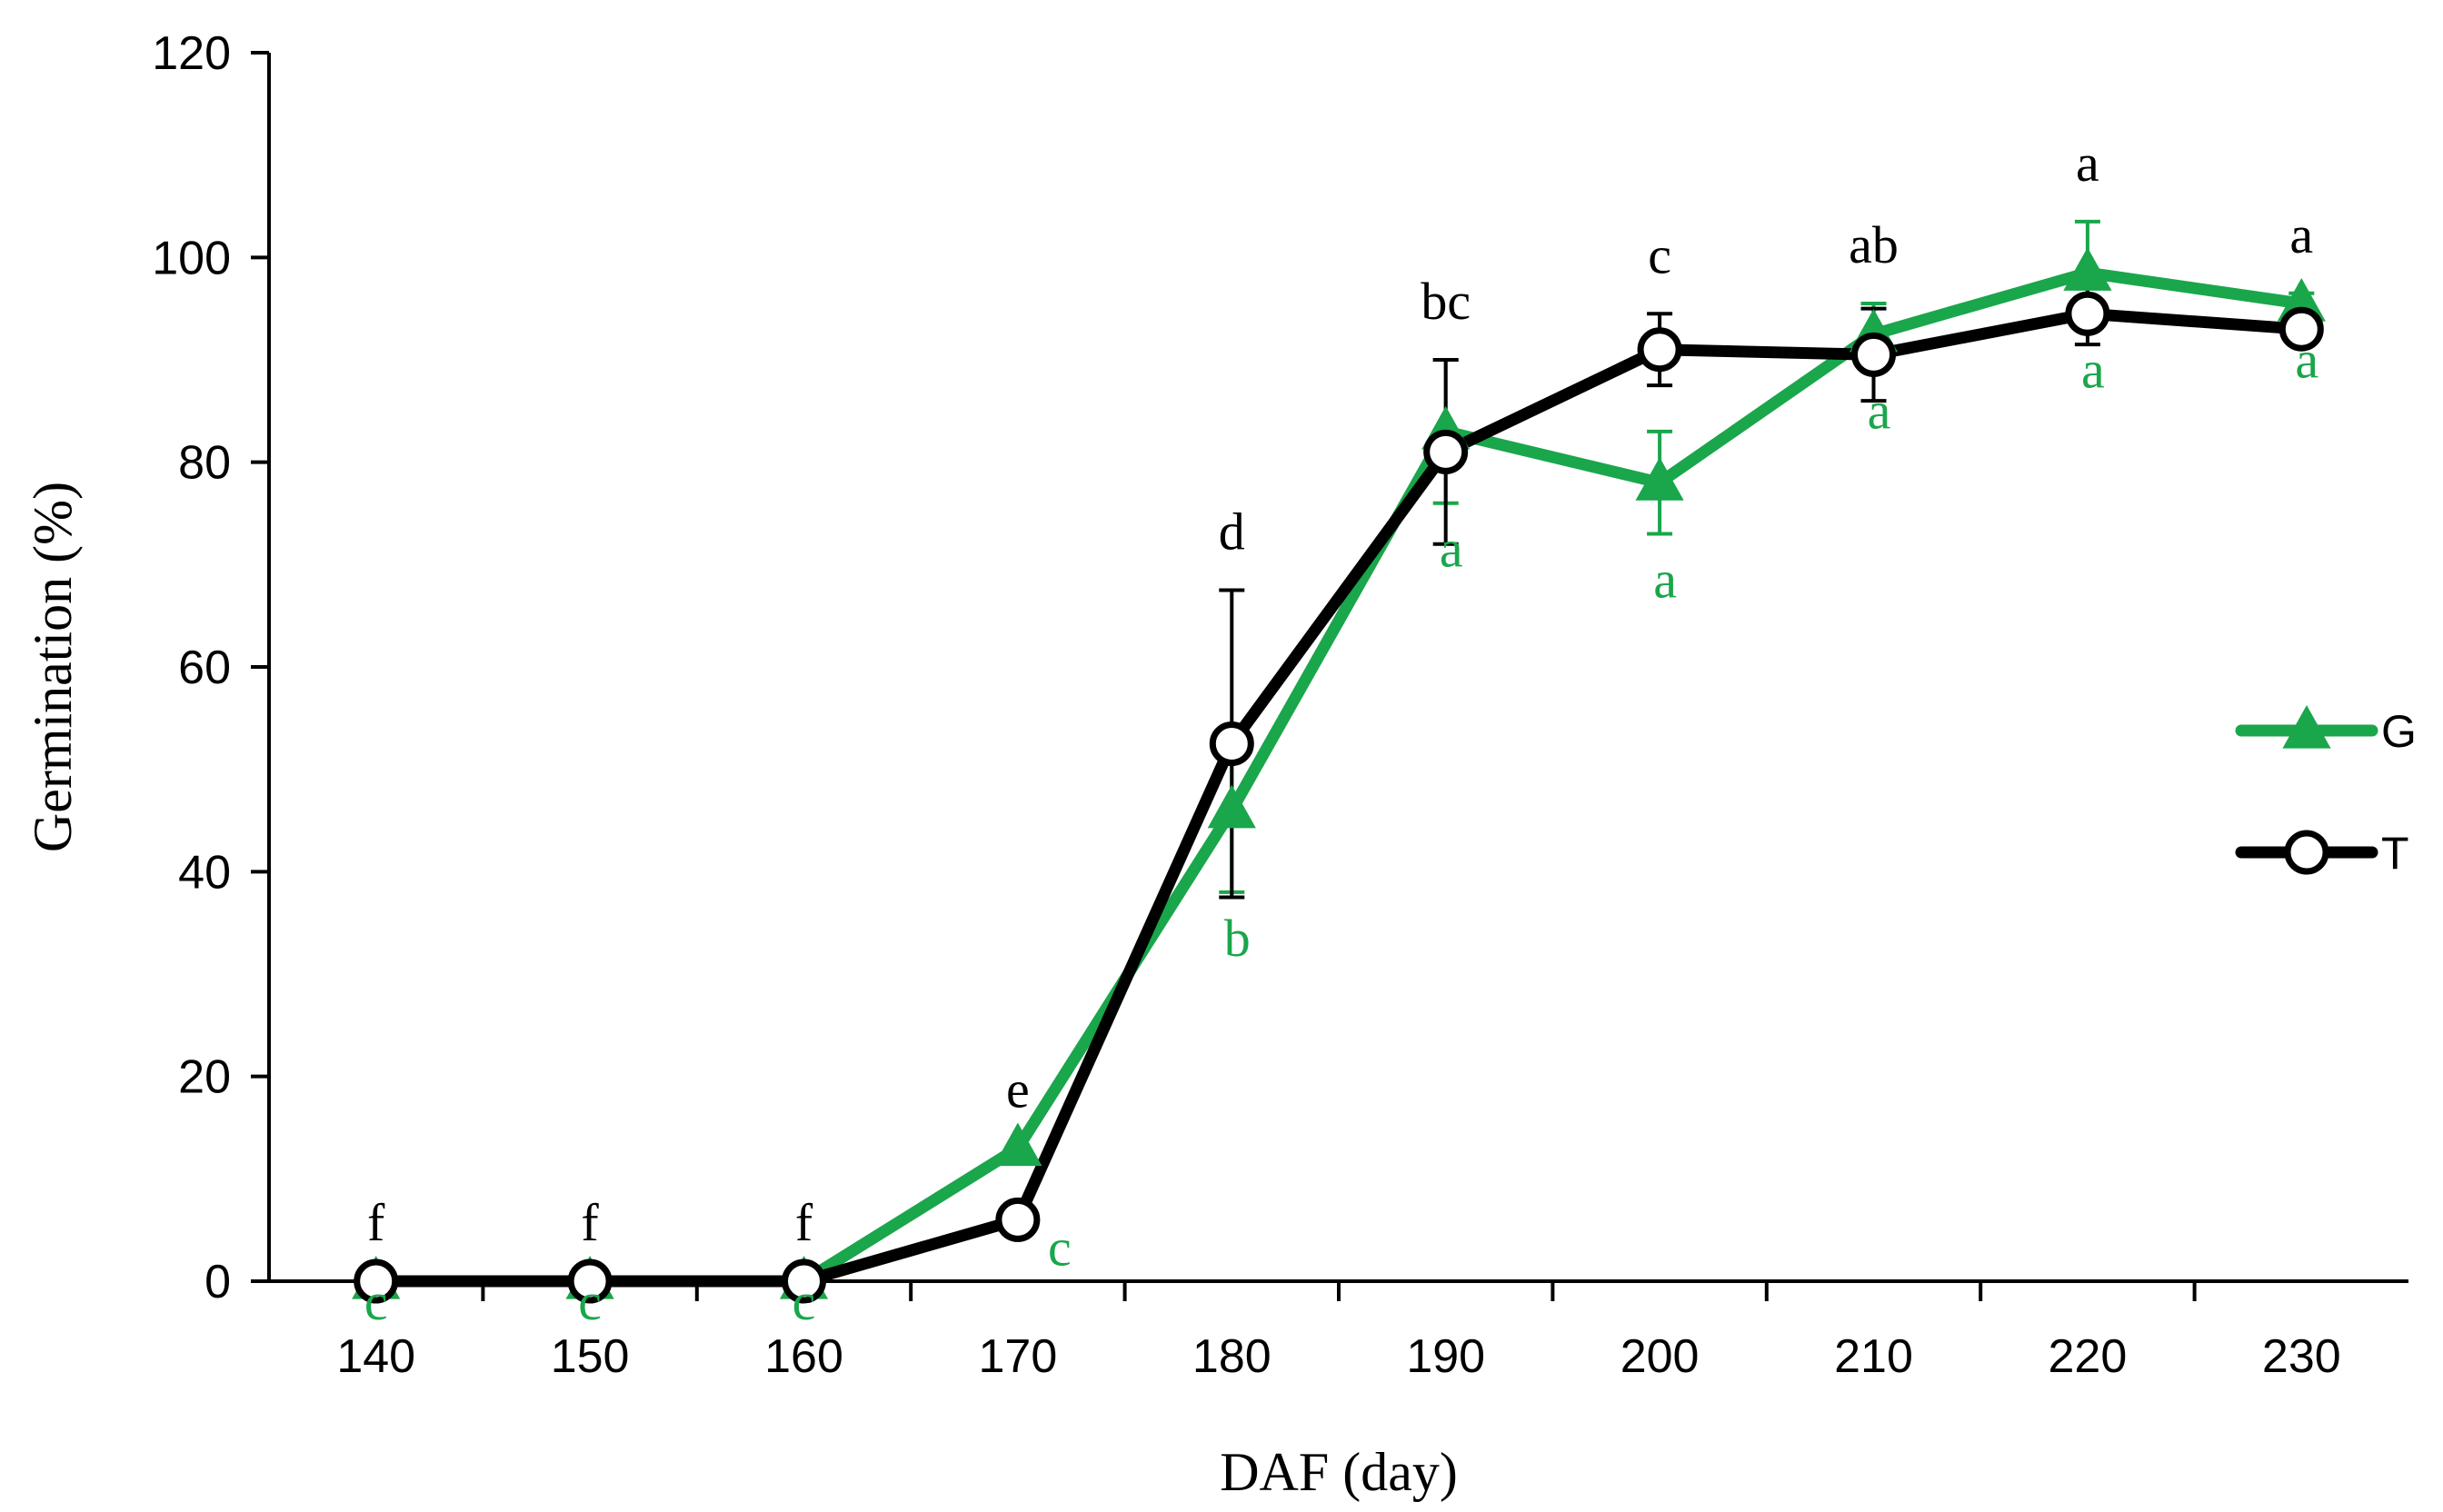 The image size is (2443, 1512). I want to click on x-tick-label: 150, so click(590, 1356).